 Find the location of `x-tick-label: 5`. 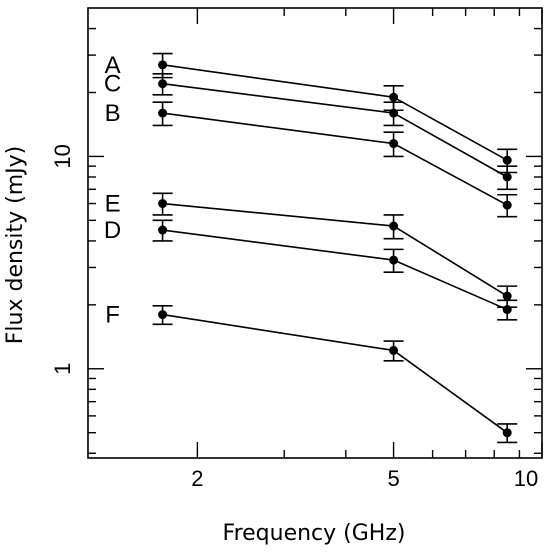

x-tick-label: 5 is located at coordinates (393, 478).